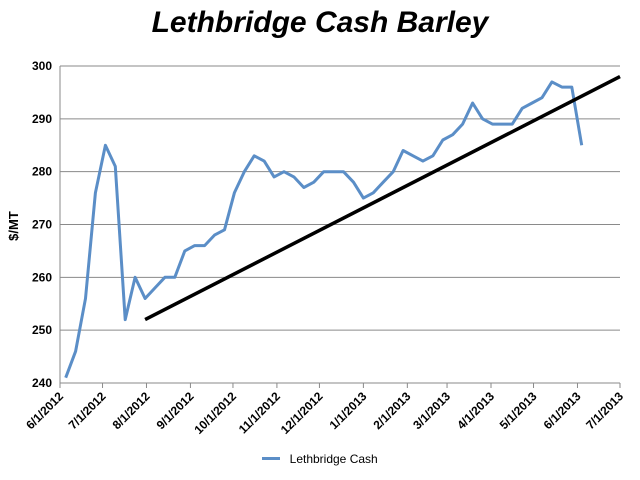  Describe the element at coordinates (42, 172) in the screenshot. I see `y-tick-label: 280` at that location.